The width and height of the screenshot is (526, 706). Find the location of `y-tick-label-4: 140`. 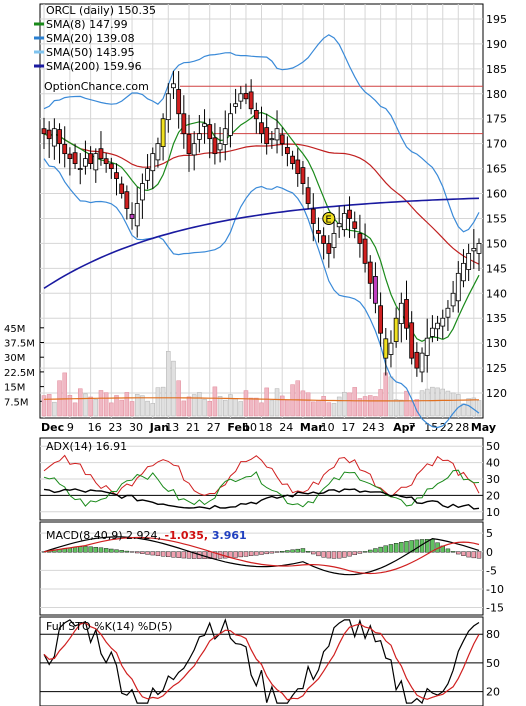

y-tick-label-4: 140 is located at coordinates (496, 293).